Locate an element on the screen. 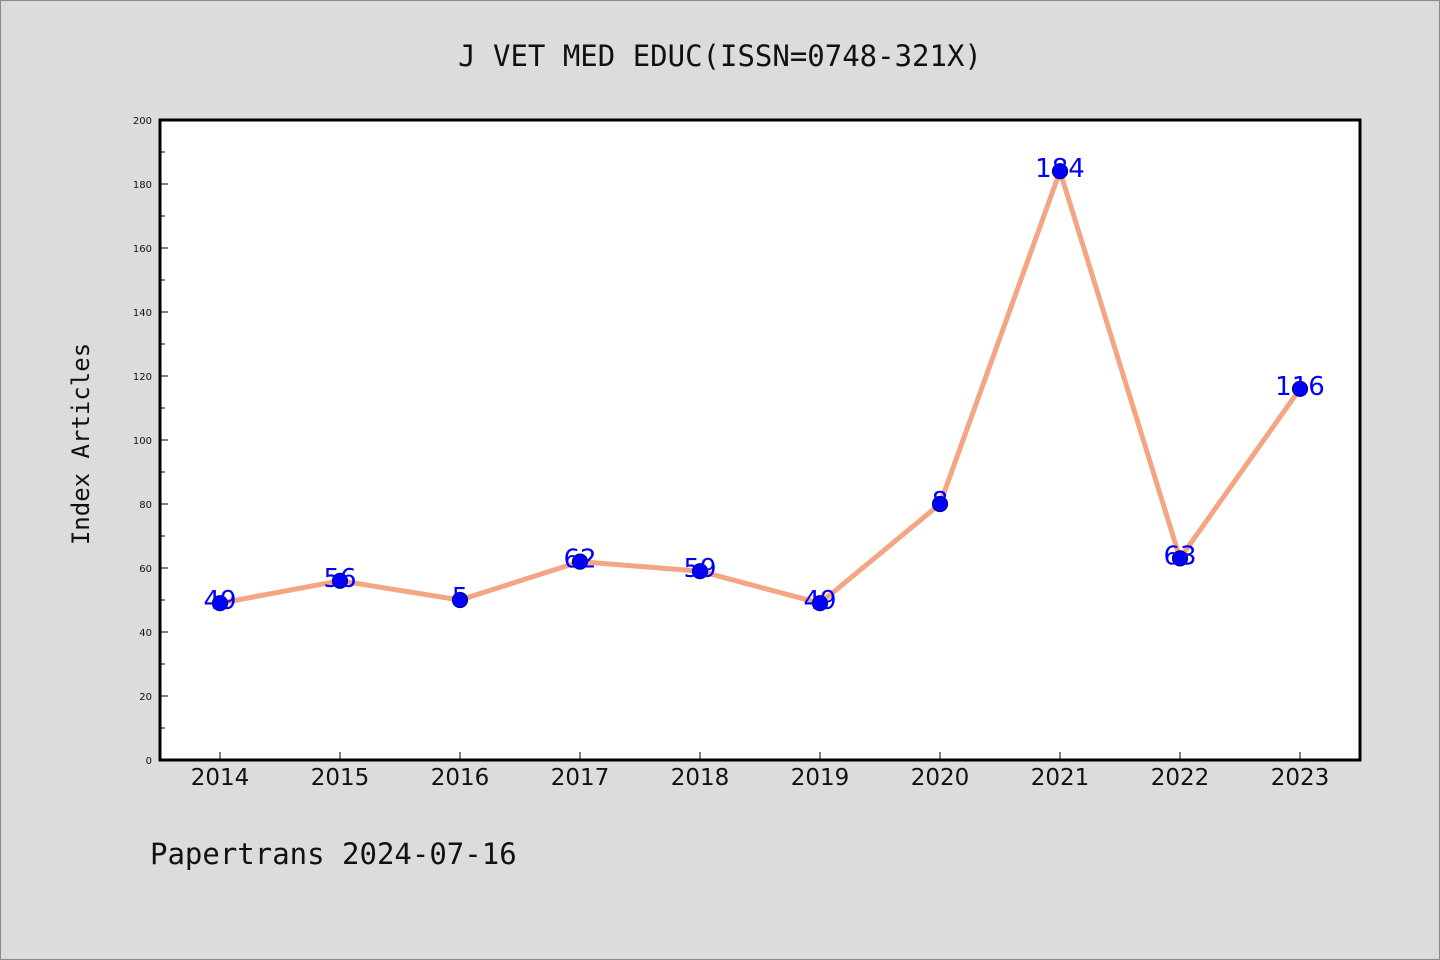 The image size is (1440, 960). x-tick-label: 2014 is located at coordinates (220, 778).